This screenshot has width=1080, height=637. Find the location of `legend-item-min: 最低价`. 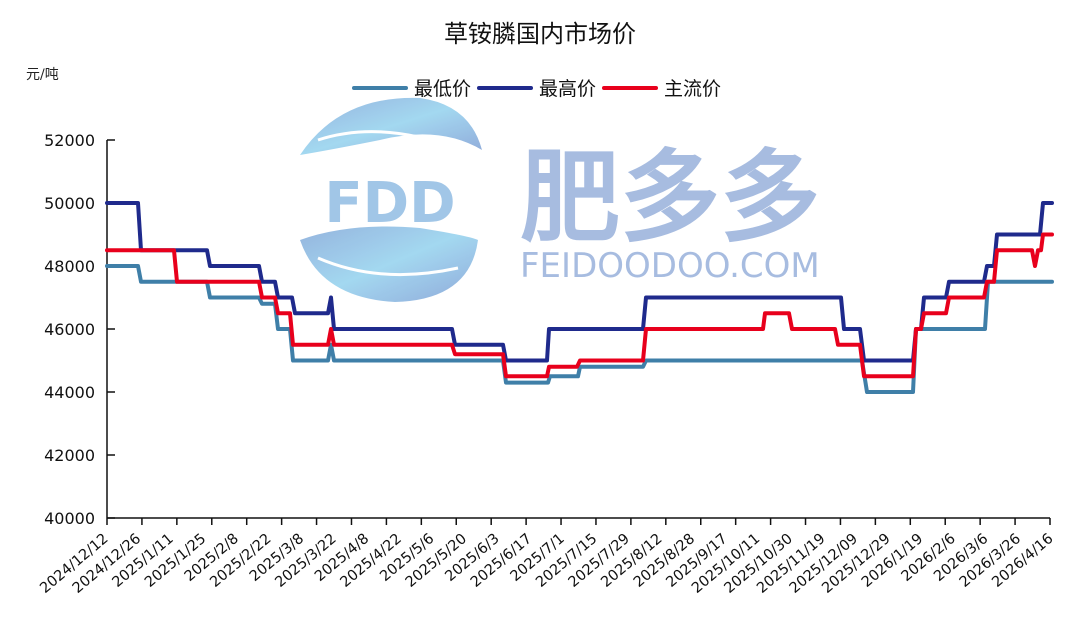

legend-item-min: 最低价 is located at coordinates (411, 87).